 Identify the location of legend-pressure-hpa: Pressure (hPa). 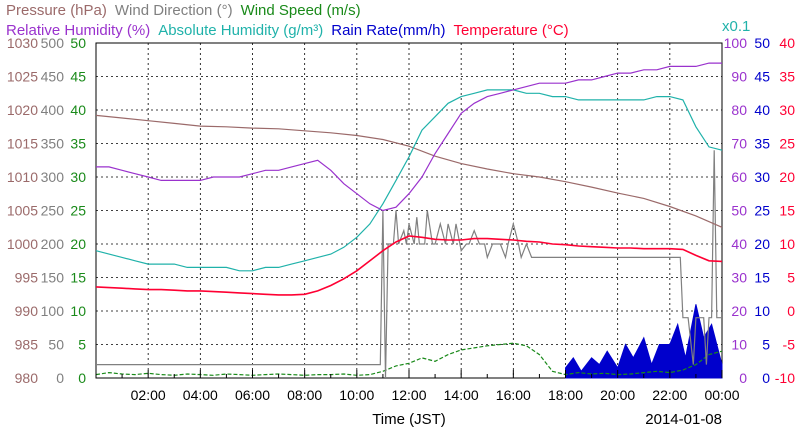
(56, 10).